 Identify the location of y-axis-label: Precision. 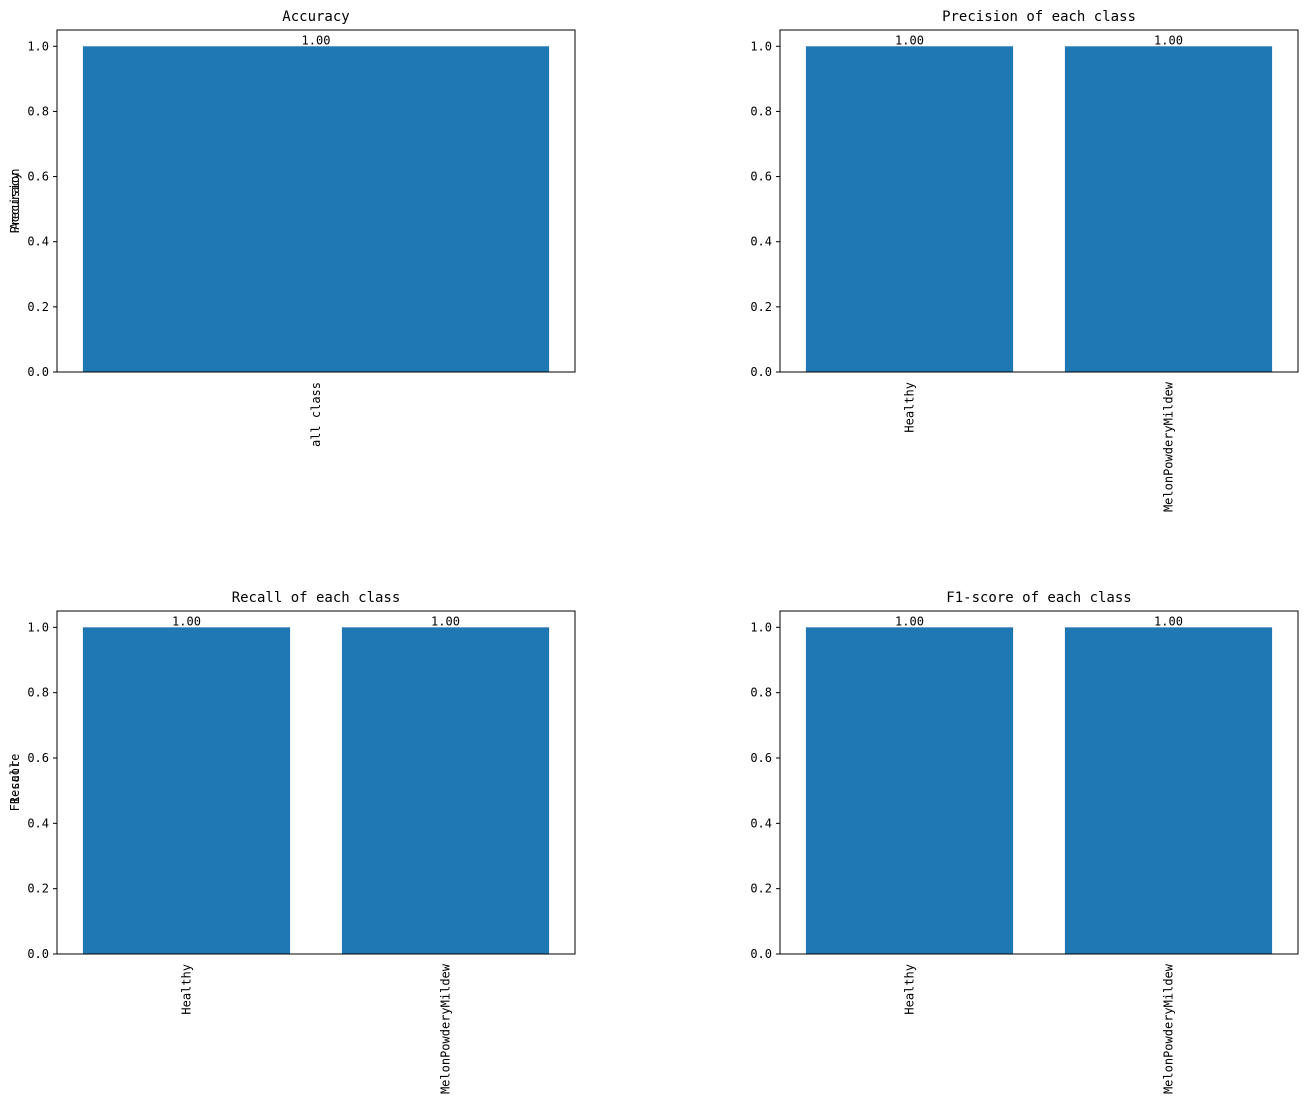
(15, 200).